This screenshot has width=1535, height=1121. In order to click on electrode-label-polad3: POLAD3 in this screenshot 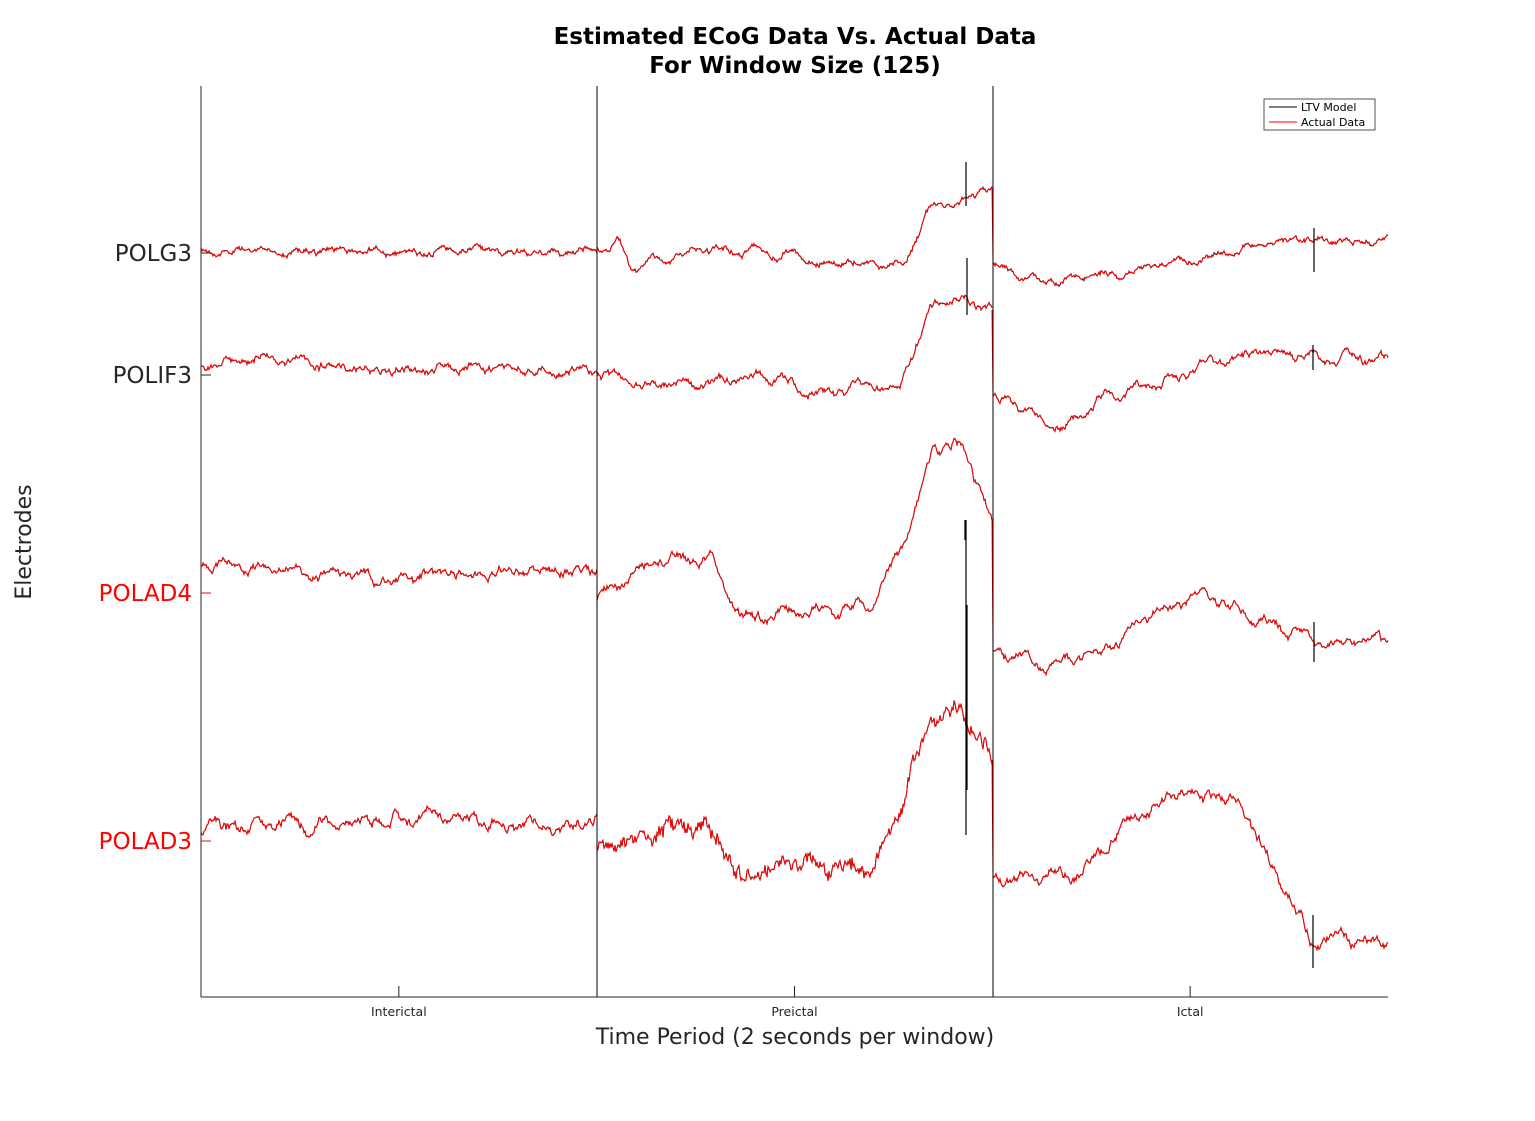, I will do `click(145, 842)`.